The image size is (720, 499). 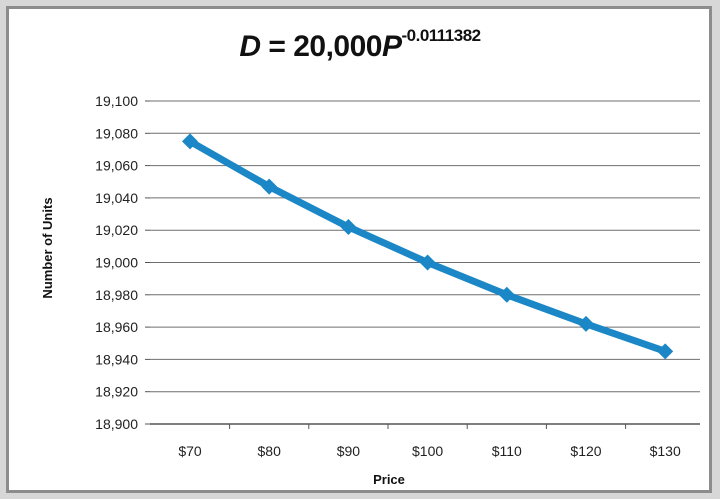 What do you see at coordinates (250, 46) in the screenshot?
I see `title-variable: D` at bounding box center [250, 46].